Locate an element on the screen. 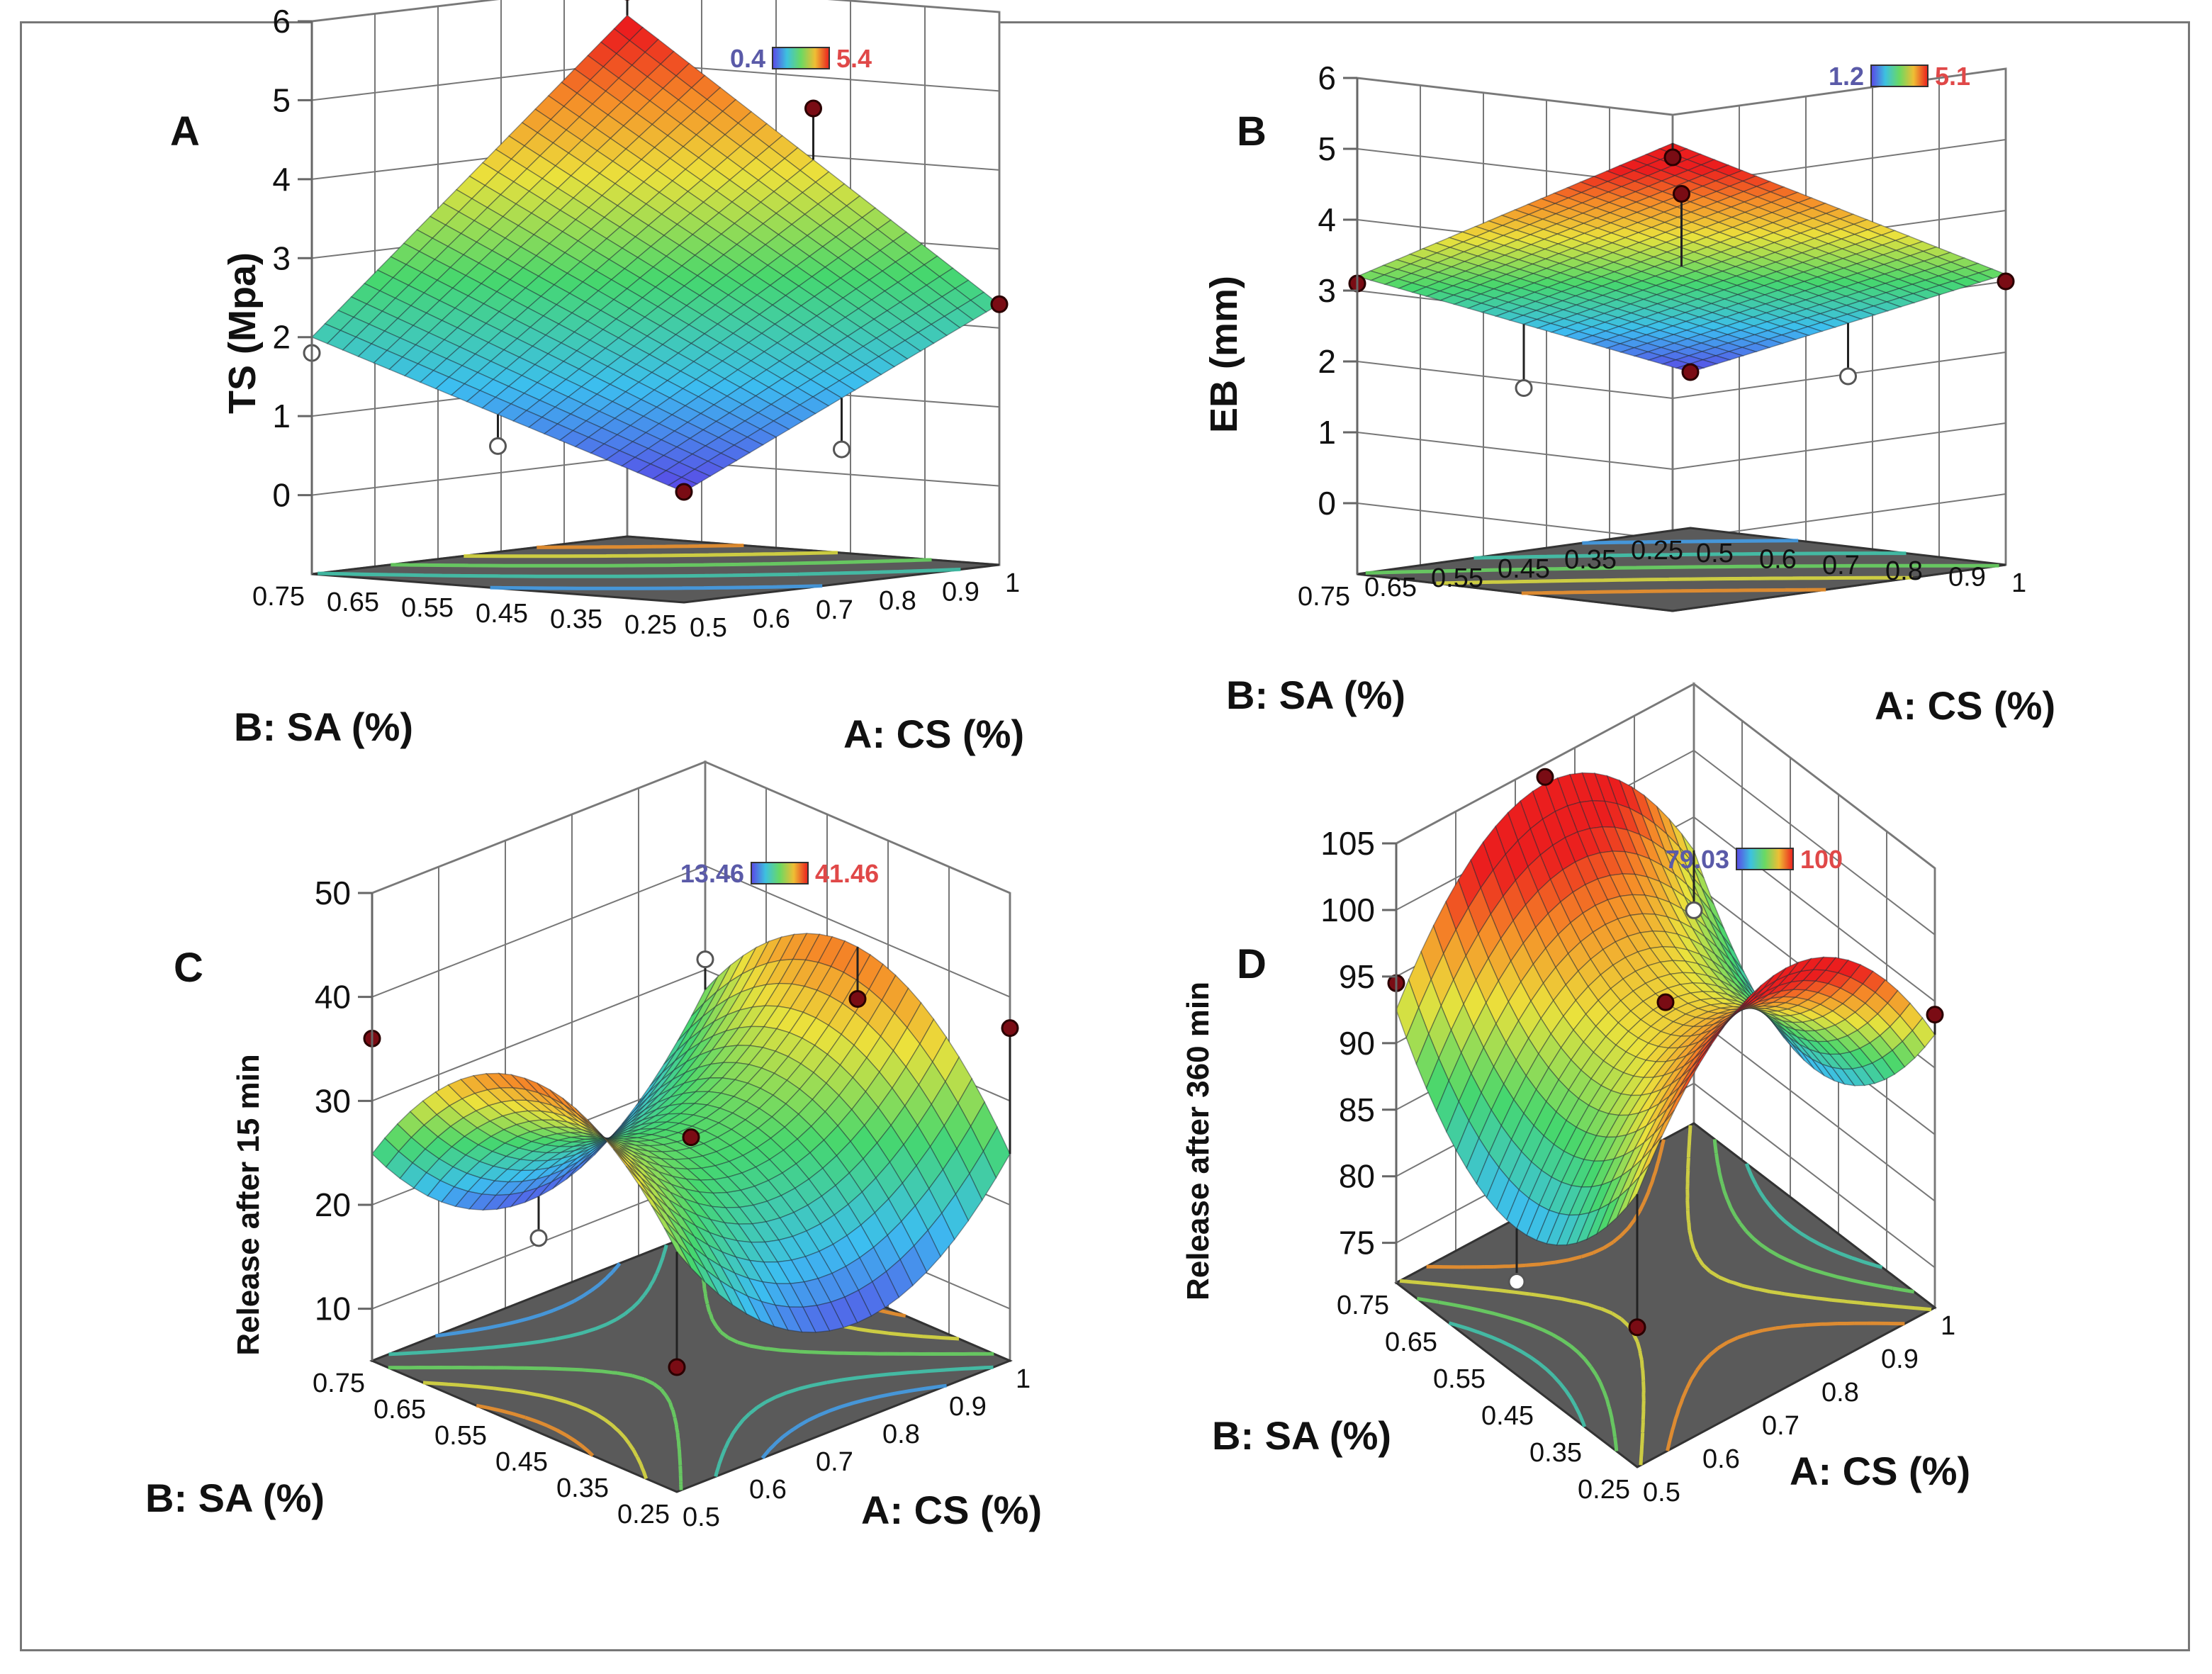 The height and width of the screenshot is (1674, 2212). legend-min-label: 0.4 is located at coordinates (747, 59).